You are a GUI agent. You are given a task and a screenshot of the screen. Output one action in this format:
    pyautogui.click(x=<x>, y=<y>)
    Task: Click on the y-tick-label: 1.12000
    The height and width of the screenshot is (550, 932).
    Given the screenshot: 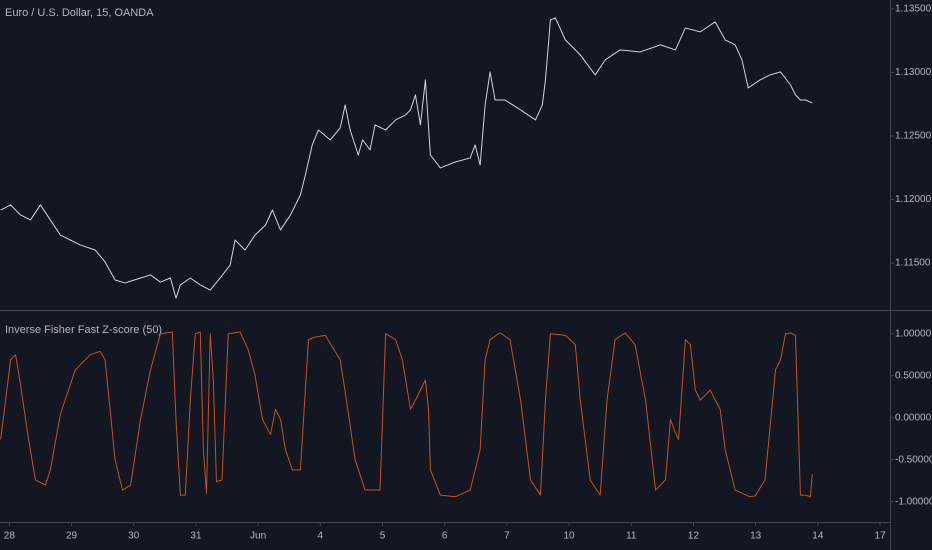 What is the action you would take?
    pyautogui.click(x=913, y=199)
    